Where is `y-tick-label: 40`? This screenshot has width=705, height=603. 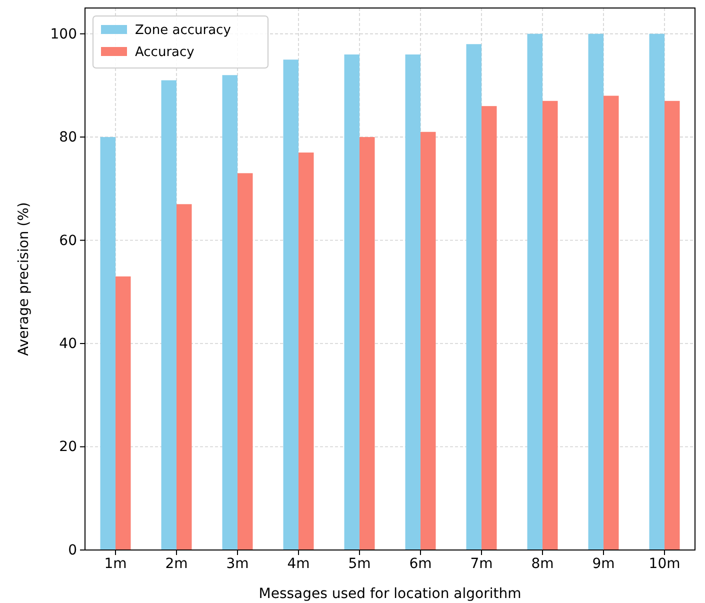
y-tick-label: 40 is located at coordinates (68, 344).